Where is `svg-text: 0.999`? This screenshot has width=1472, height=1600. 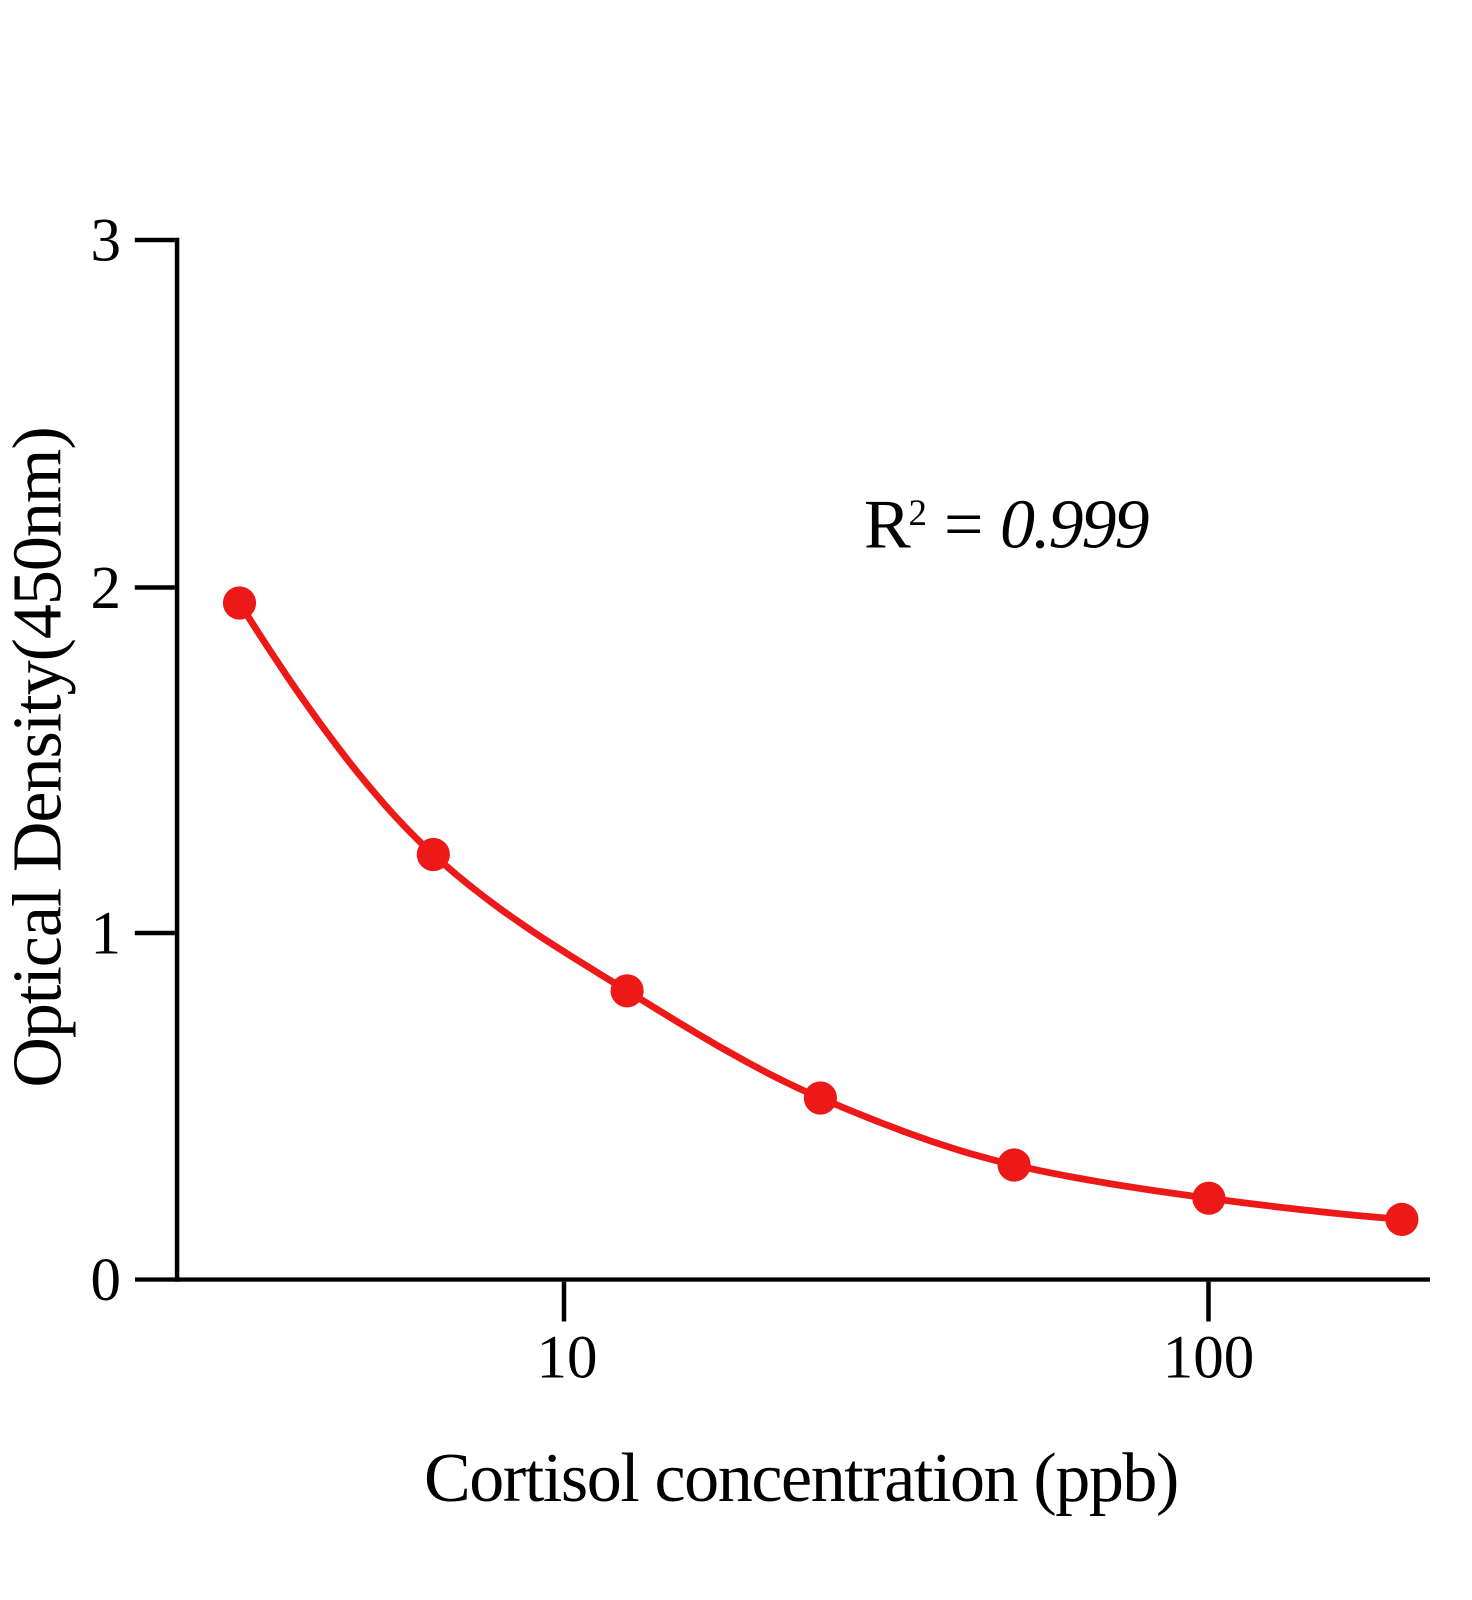
svg-text: 0.999 is located at coordinates (1074, 525).